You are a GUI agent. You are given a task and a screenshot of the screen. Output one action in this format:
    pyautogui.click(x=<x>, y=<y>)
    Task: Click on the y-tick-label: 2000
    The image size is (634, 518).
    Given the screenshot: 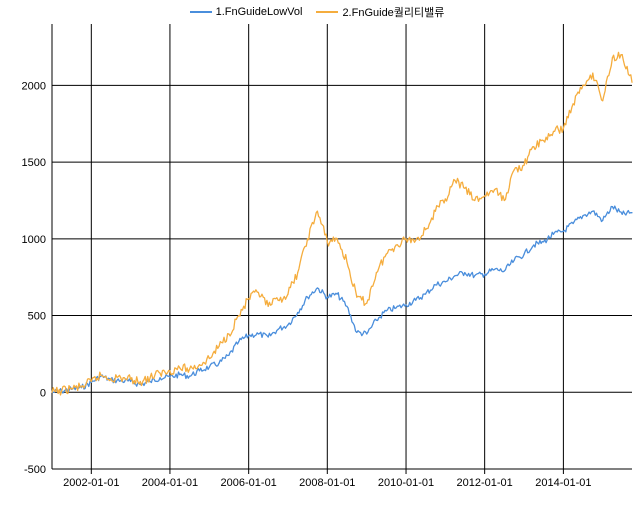 What is the action you would take?
    pyautogui.click(x=34, y=86)
    